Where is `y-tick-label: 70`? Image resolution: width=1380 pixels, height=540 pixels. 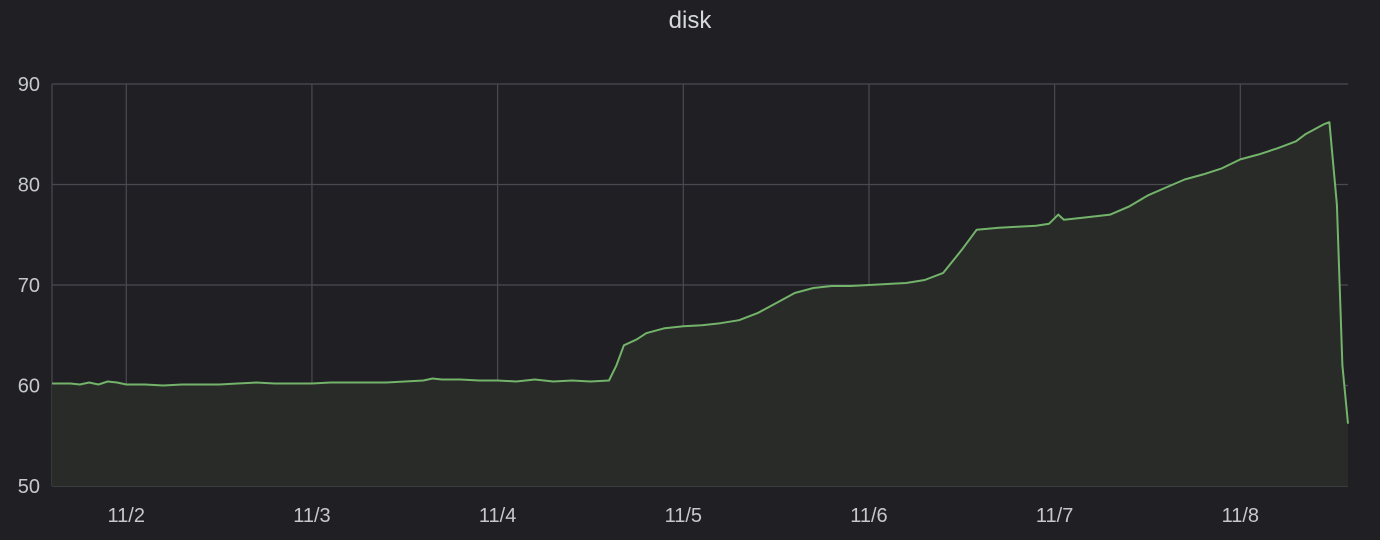
y-tick-label: 70 is located at coordinates (29, 286).